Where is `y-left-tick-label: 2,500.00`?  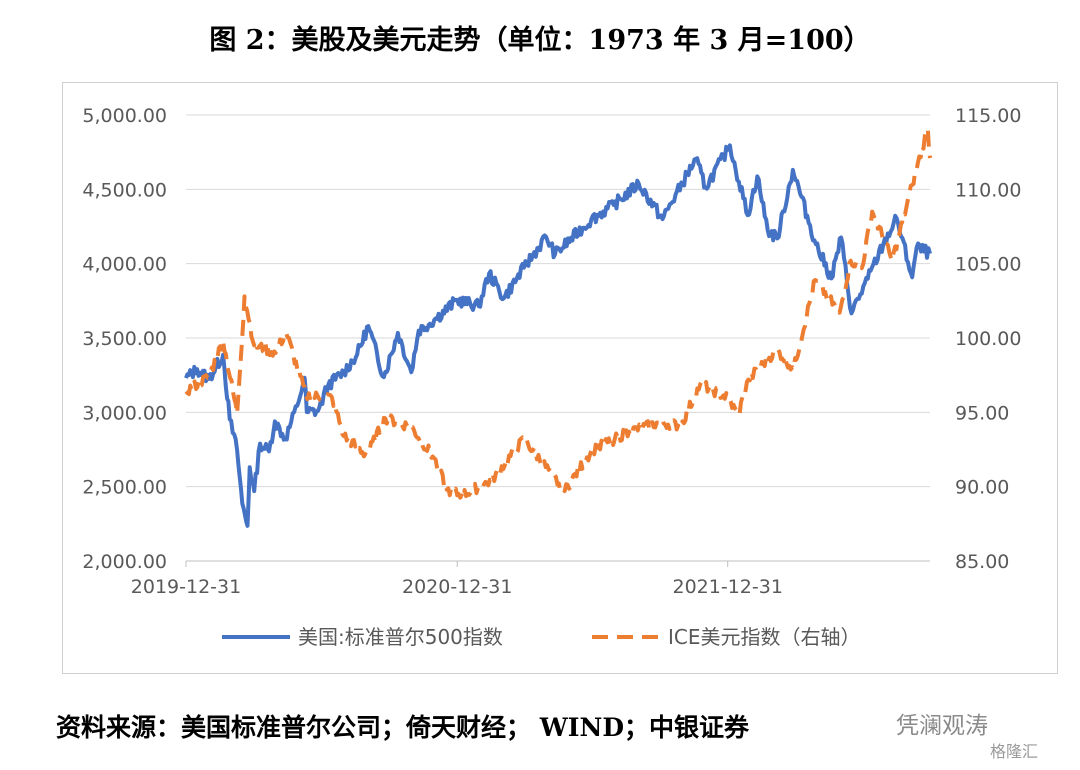
y-left-tick-label: 2,500.00 is located at coordinates (124, 488).